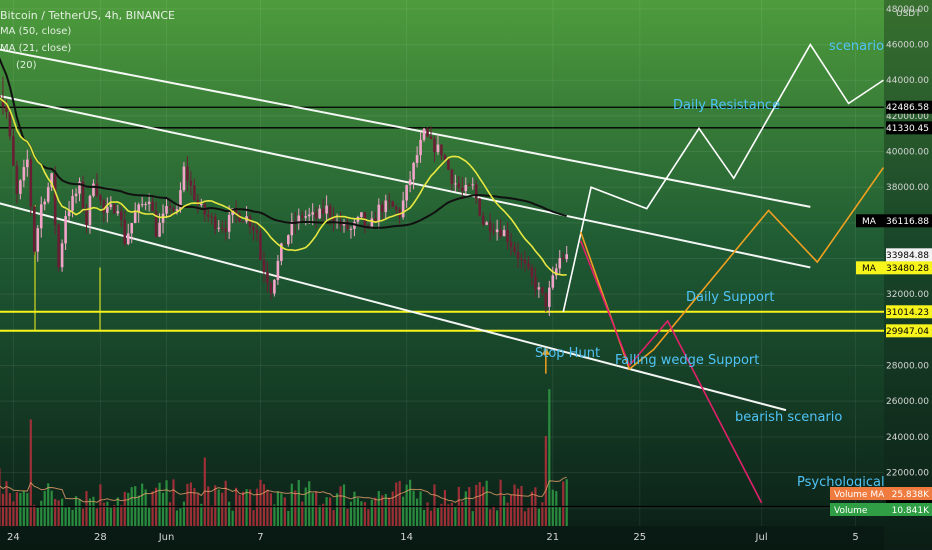 This screenshot has width=932, height=550. I want to click on legend-ma21: MA (21, close), so click(36, 48).